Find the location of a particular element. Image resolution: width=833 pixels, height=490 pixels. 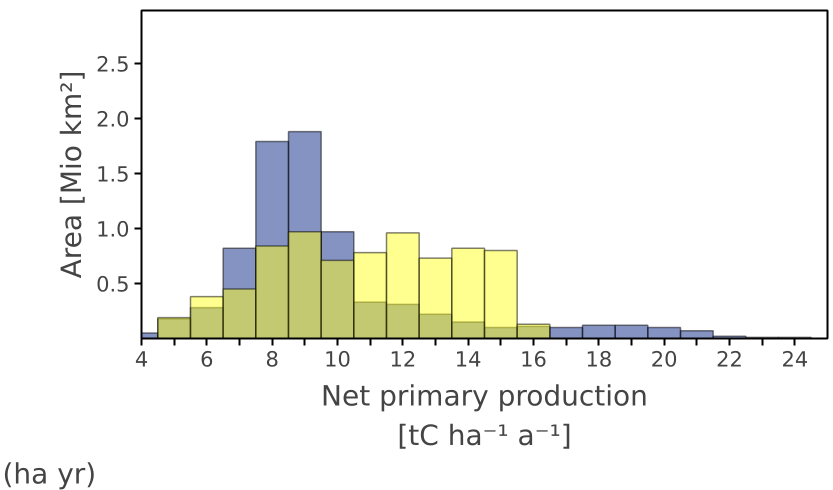

x-tick-label: 10 is located at coordinates (337, 360).